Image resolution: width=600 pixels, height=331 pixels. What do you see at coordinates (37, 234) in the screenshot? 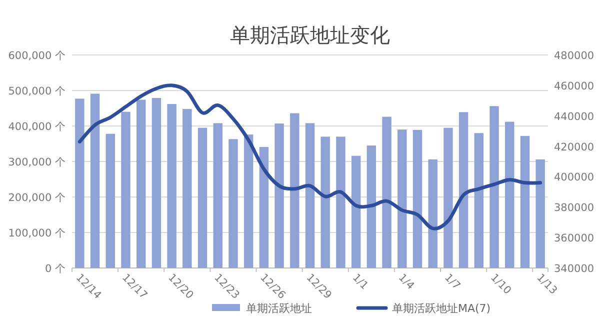
I see `y-tick-label: 100,000 个` at bounding box center [37, 234].